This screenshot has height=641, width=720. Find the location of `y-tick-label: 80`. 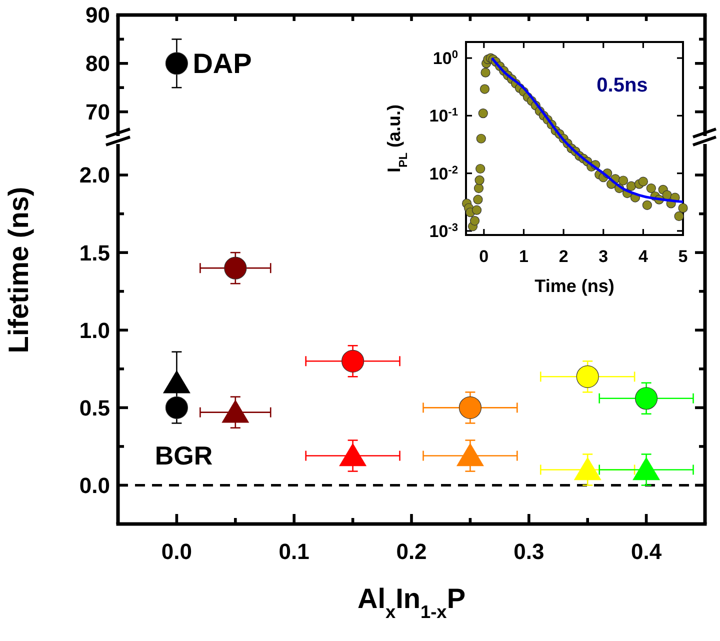

y-tick-label: 80 is located at coordinates (98, 63).